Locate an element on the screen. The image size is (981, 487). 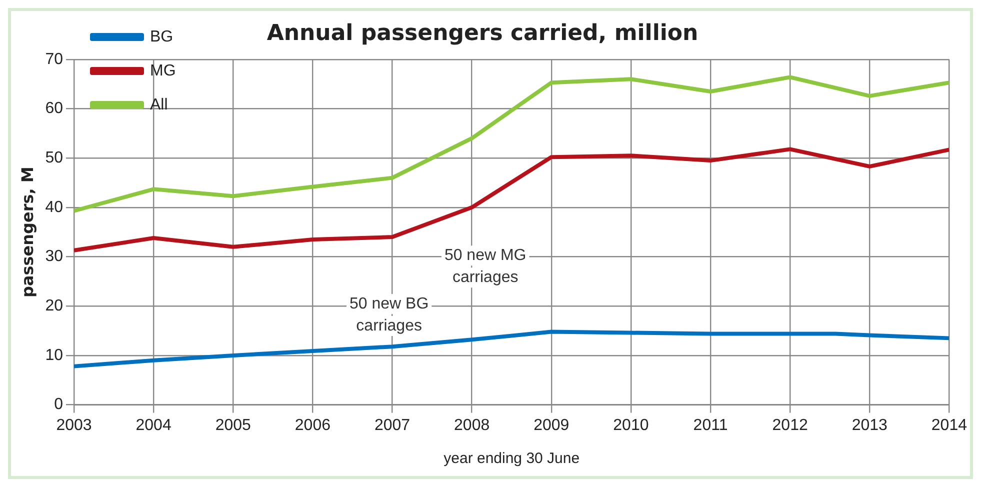
y-tick-label: 50 is located at coordinates (54, 157).